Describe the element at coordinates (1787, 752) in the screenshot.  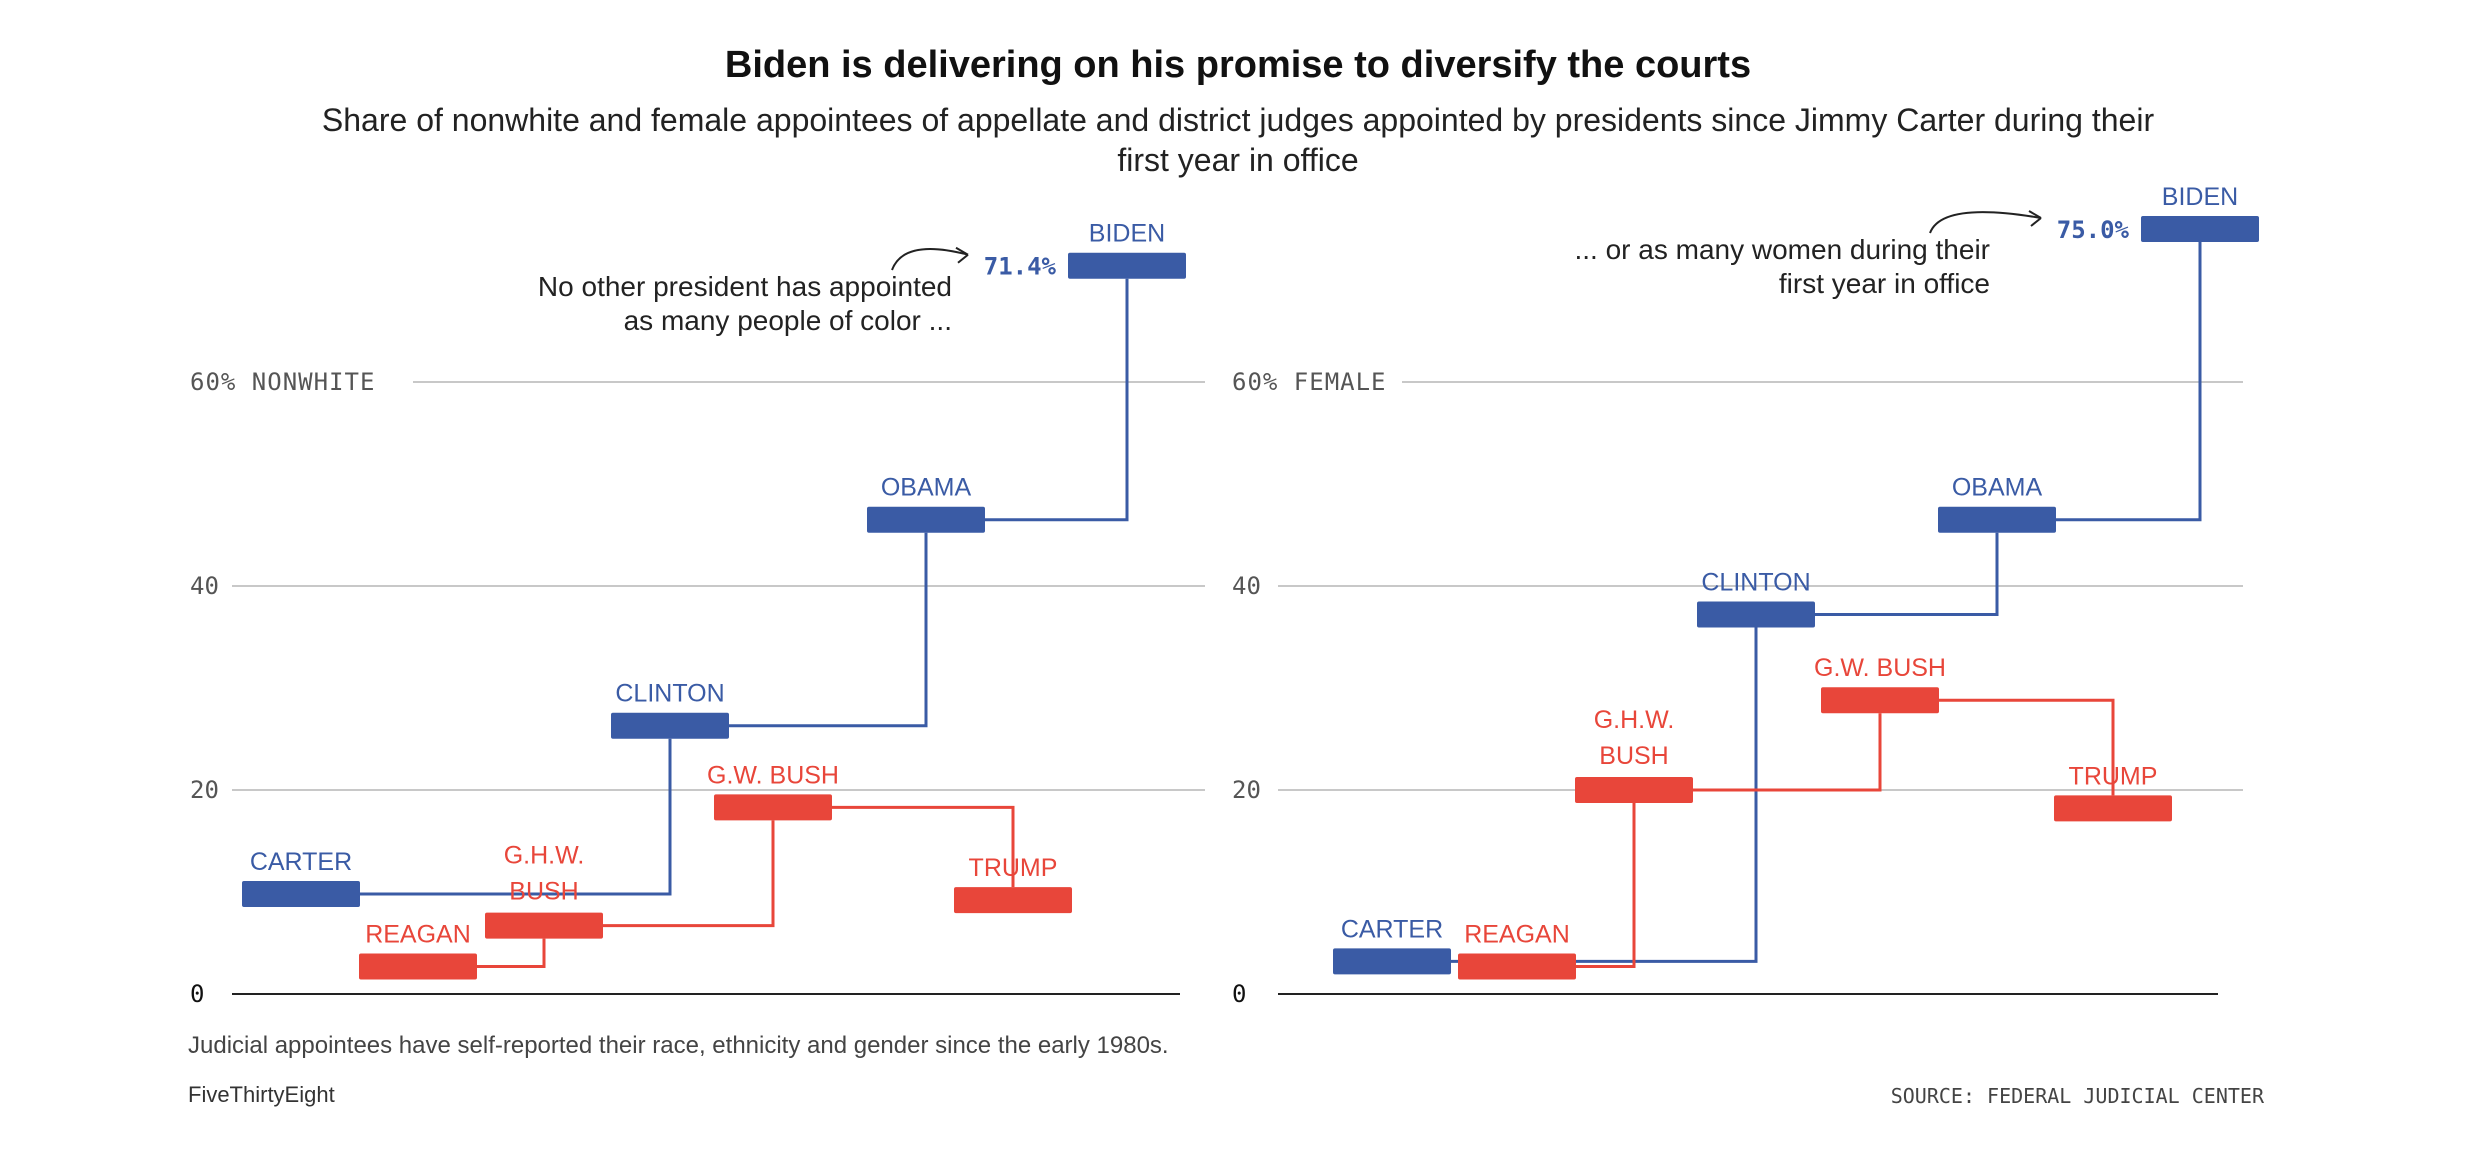
I see `panel2-republican-step-line-g-h-w-bush-to-g-w-bush` at that location.